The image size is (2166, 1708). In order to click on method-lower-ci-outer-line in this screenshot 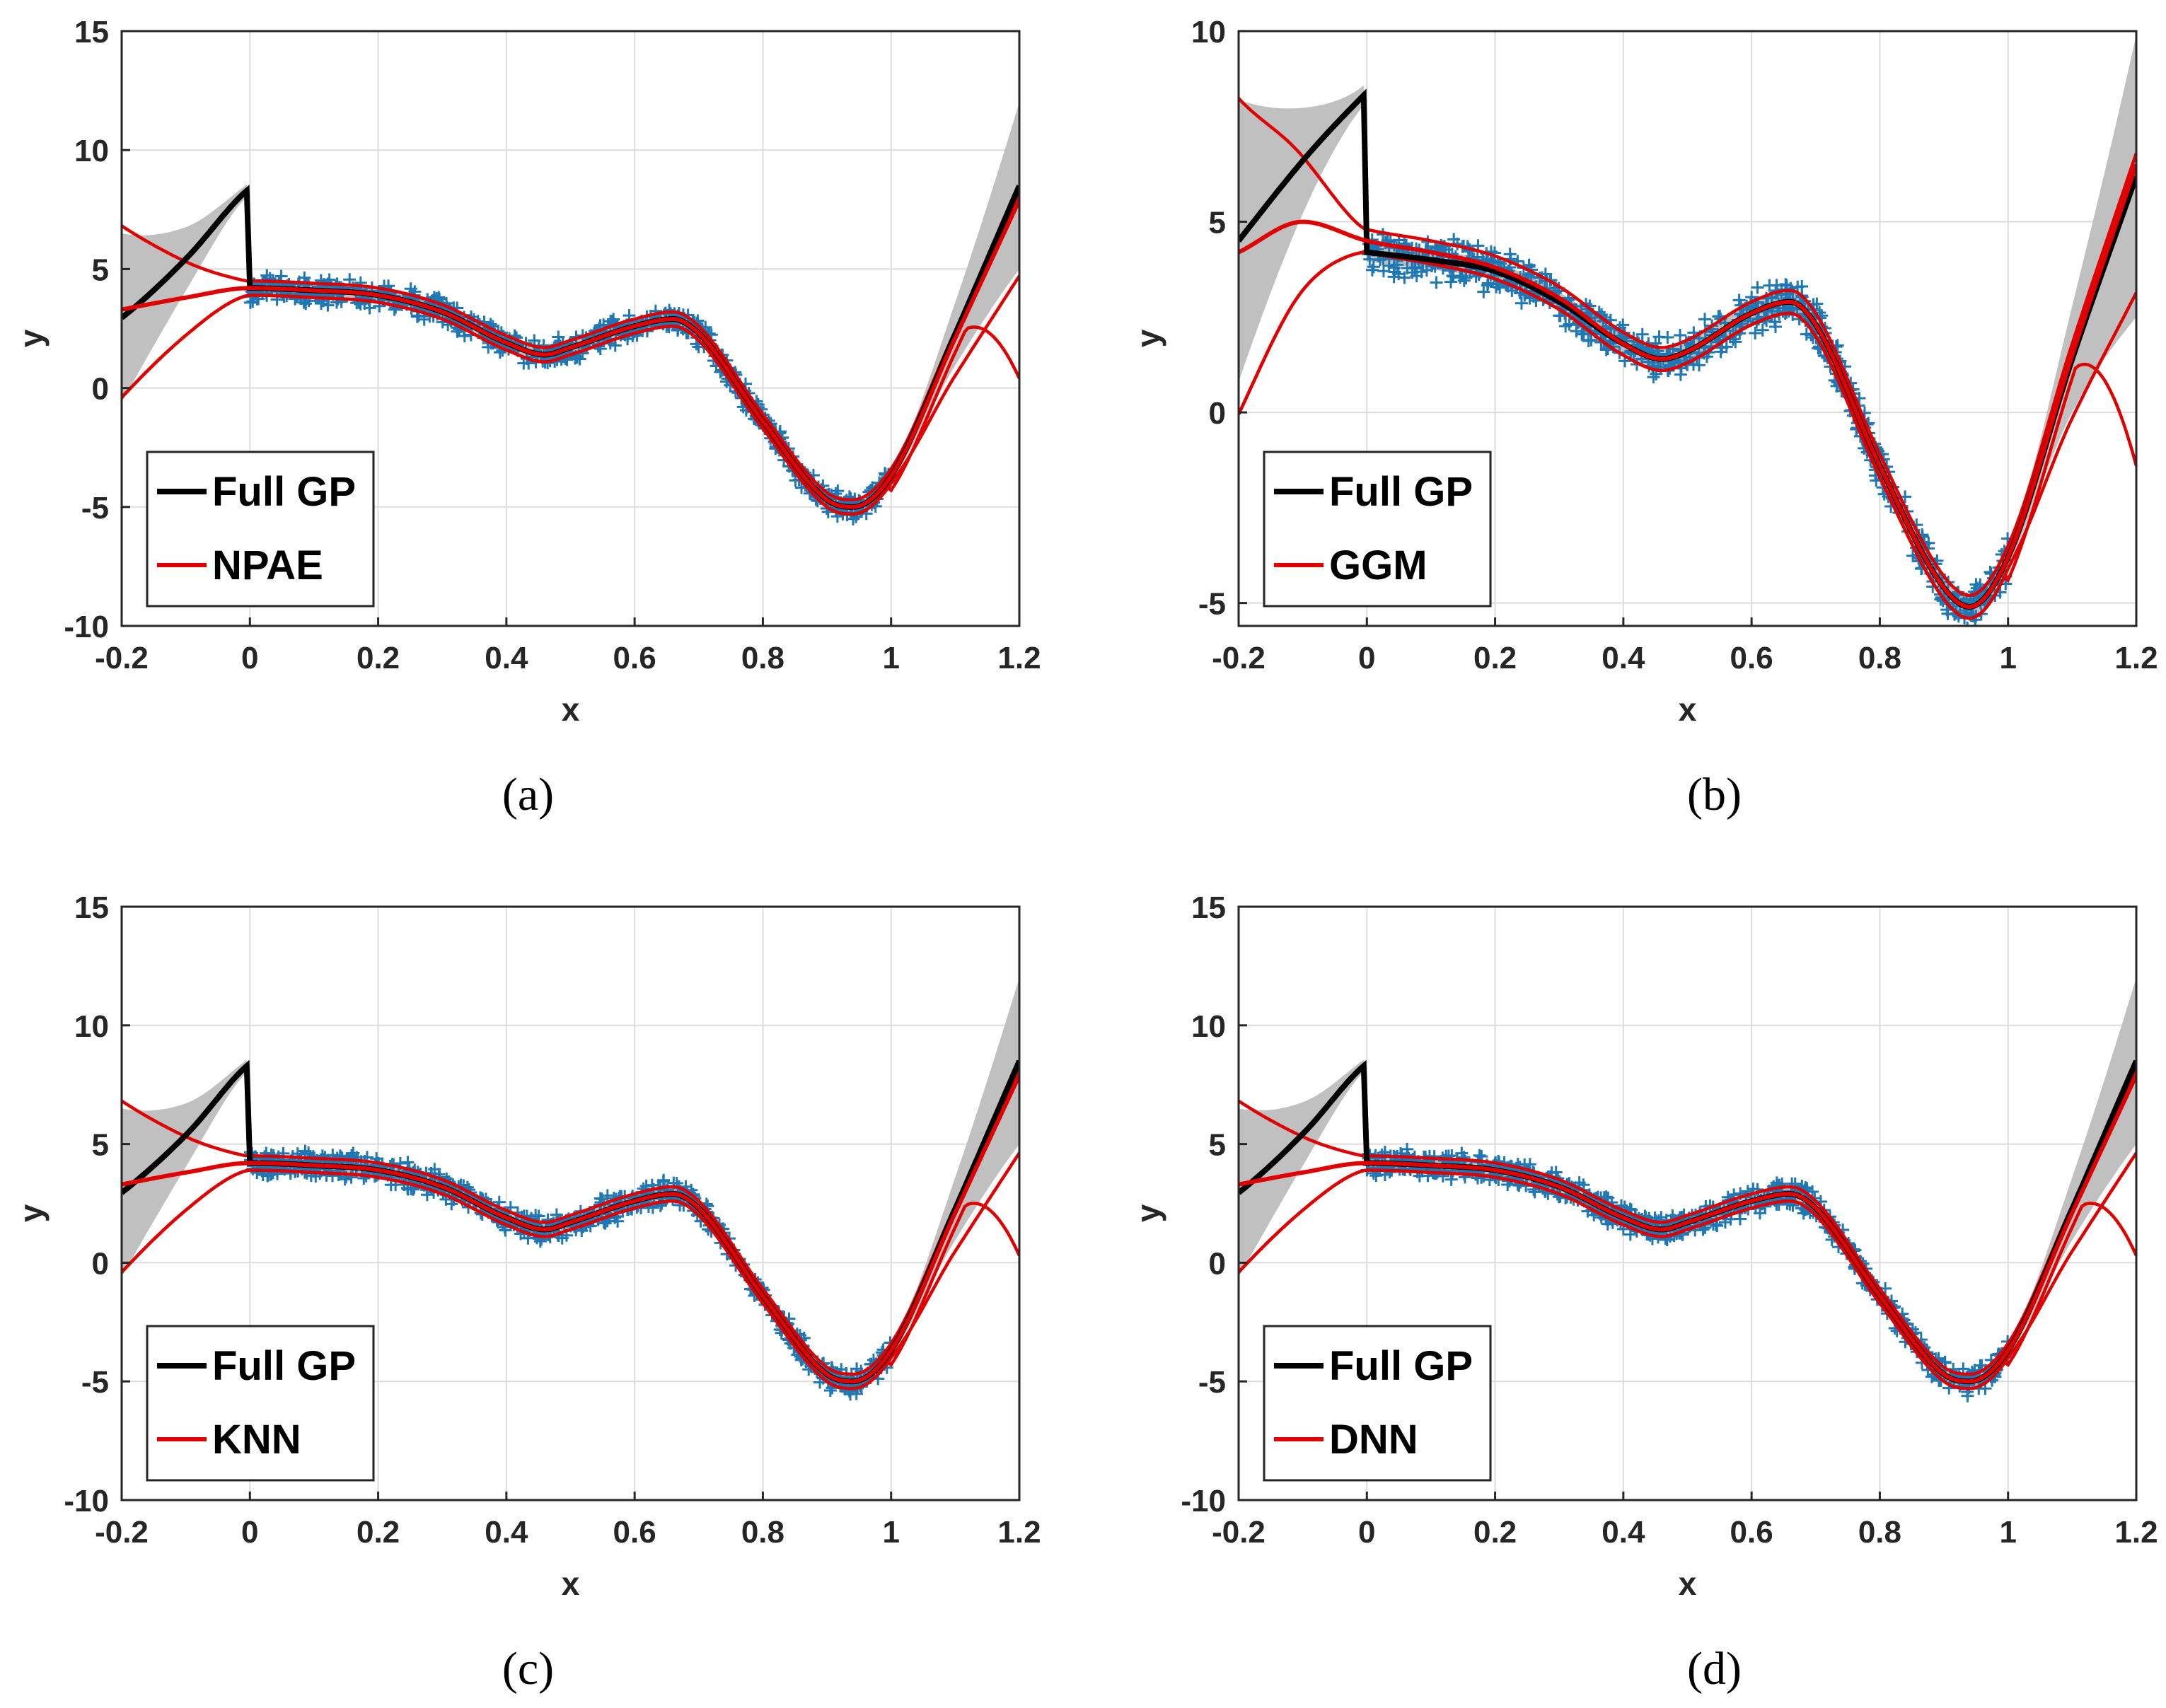, I will do `click(570, 405)`.